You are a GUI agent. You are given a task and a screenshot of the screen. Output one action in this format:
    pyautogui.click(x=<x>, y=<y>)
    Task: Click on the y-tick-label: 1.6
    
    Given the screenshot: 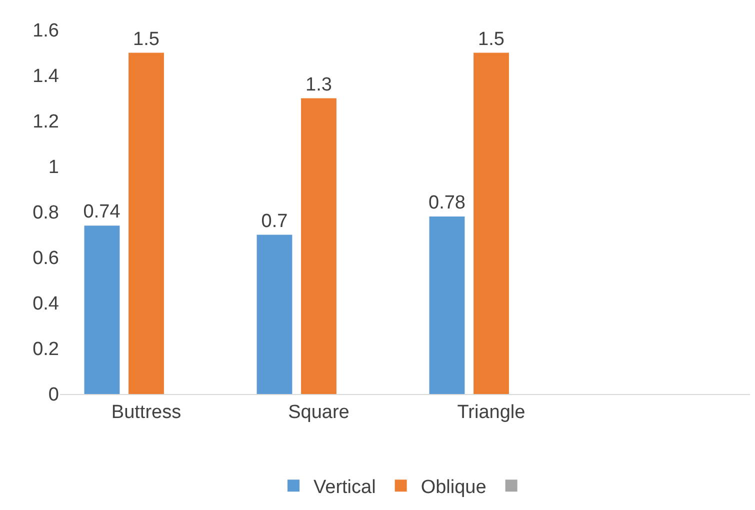 What is the action you would take?
    pyautogui.click(x=45, y=31)
    